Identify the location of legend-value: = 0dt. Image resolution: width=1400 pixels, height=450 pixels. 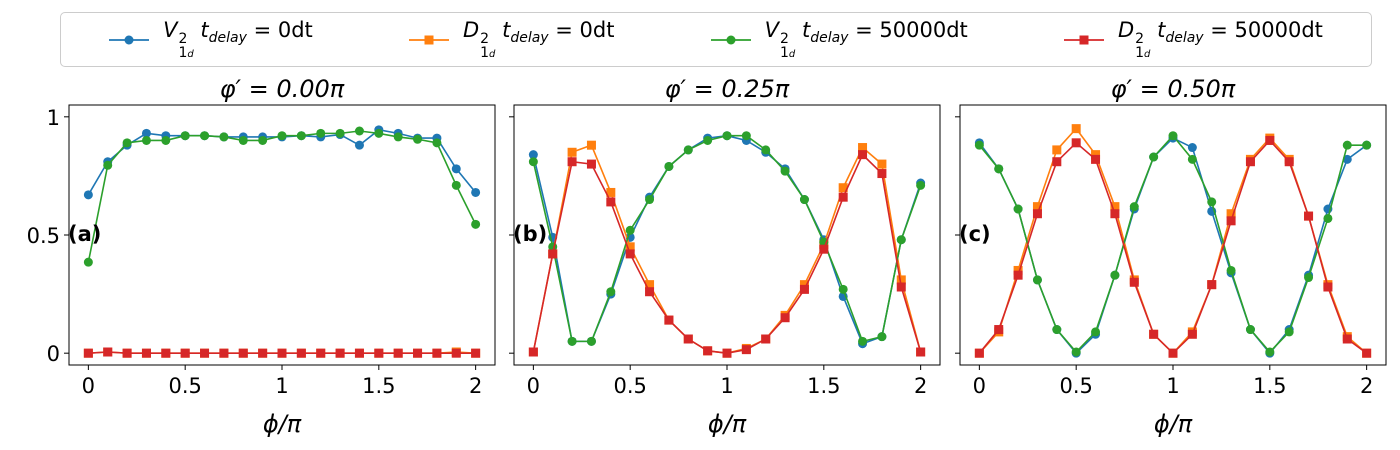
(279, 29).